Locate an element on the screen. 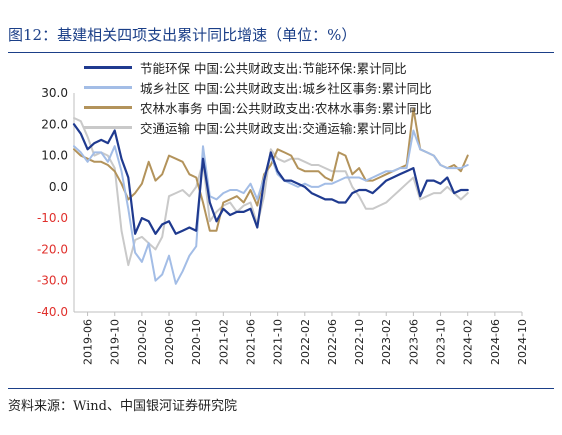 The width and height of the screenshot is (562, 435). x-tick-label: 2023-10 is located at coordinates (441, 342).